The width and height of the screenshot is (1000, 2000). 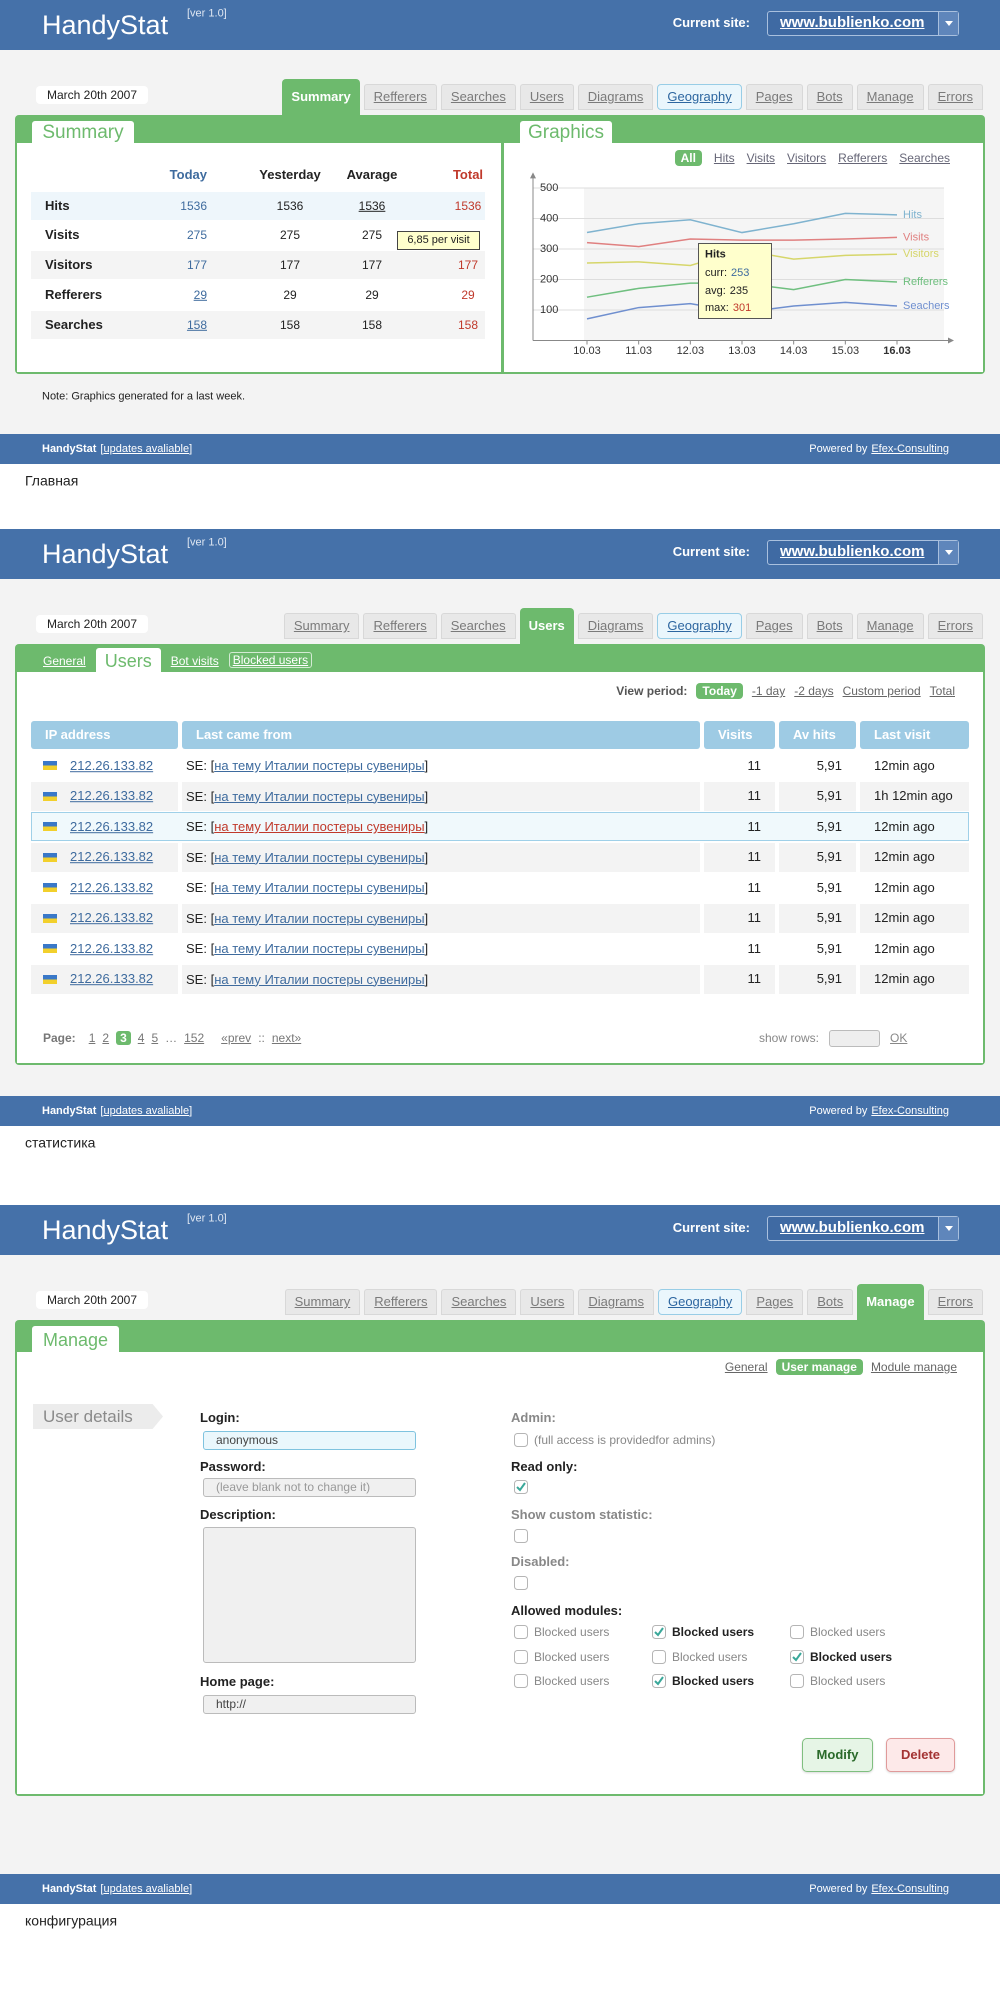 I want to click on page-link: 152, so click(x=194, y=1038).